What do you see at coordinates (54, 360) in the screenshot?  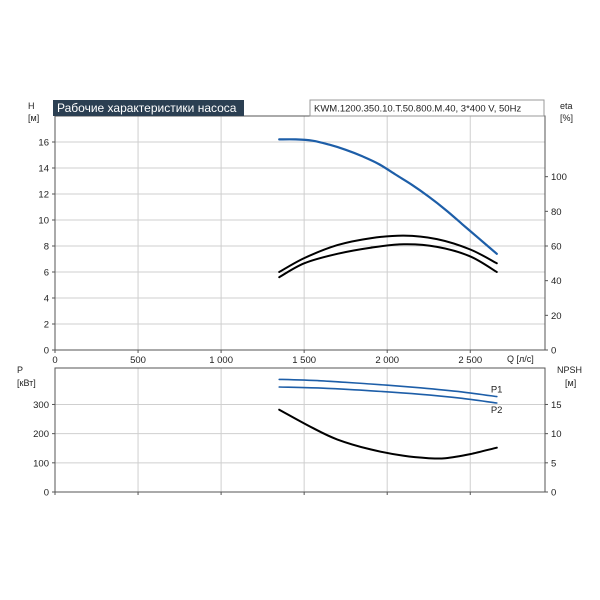 I see `x-tick-label: 0` at bounding box center [54, 360].